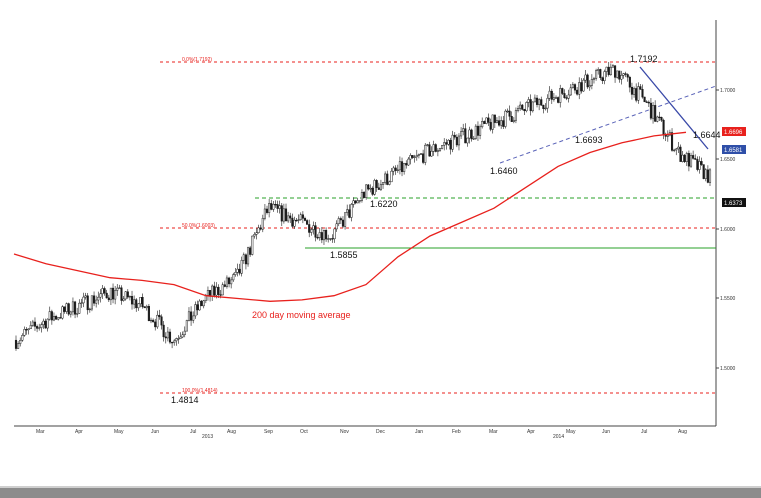  I want to click on fib-100-label: 100.0%(1.4814), so click(200, 391).